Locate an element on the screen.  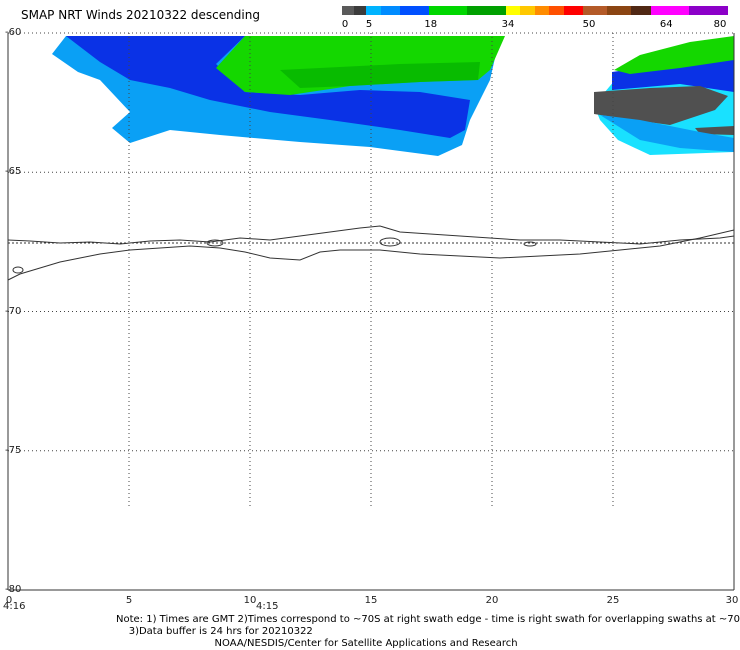
swath-right-green-region is located at coordinates (674, 55).